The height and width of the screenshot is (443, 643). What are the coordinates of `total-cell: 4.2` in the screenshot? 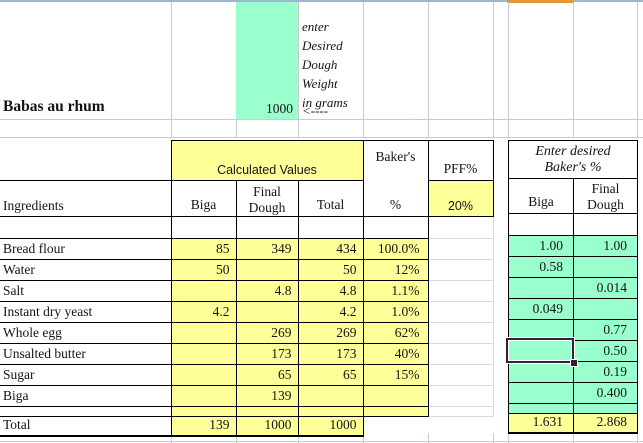 It's located at (330, 312).